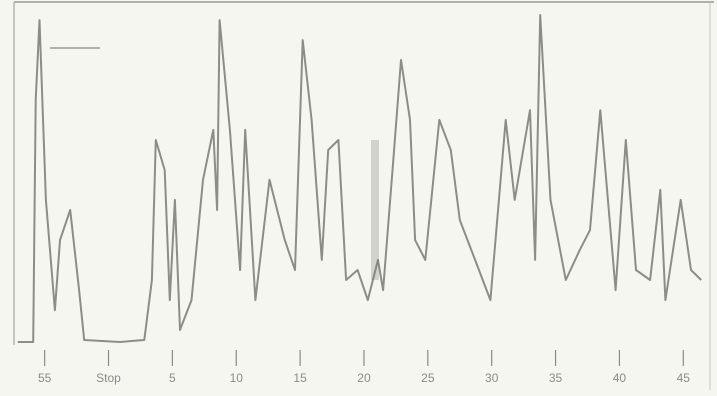 The image size is (717, 396). Describe the element at coordinates (492, 378) in the screenshot. I see `x-tick-label: 30` at that location.